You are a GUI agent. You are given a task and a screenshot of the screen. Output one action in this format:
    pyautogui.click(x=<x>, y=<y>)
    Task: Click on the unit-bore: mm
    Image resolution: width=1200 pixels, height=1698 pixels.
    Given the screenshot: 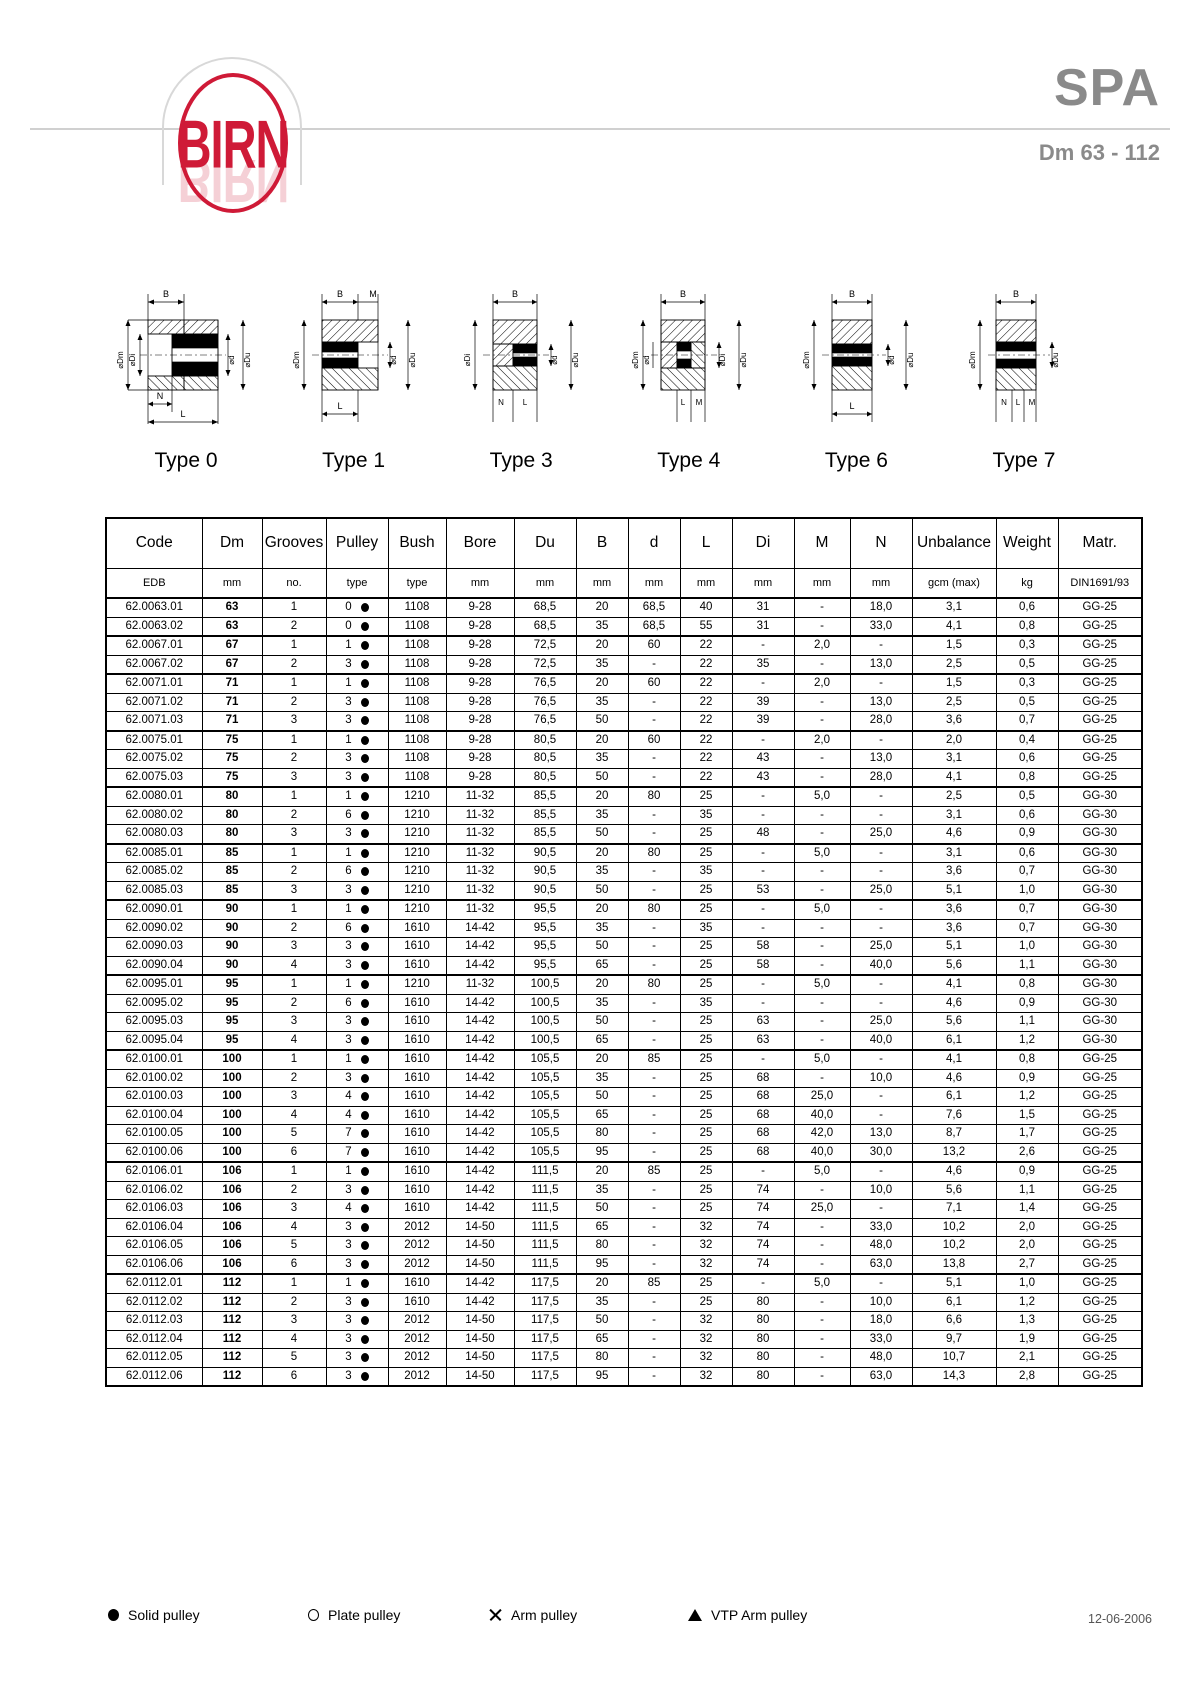 What is the action you would take?
    pyautogui.click(x=480, y=583)
    